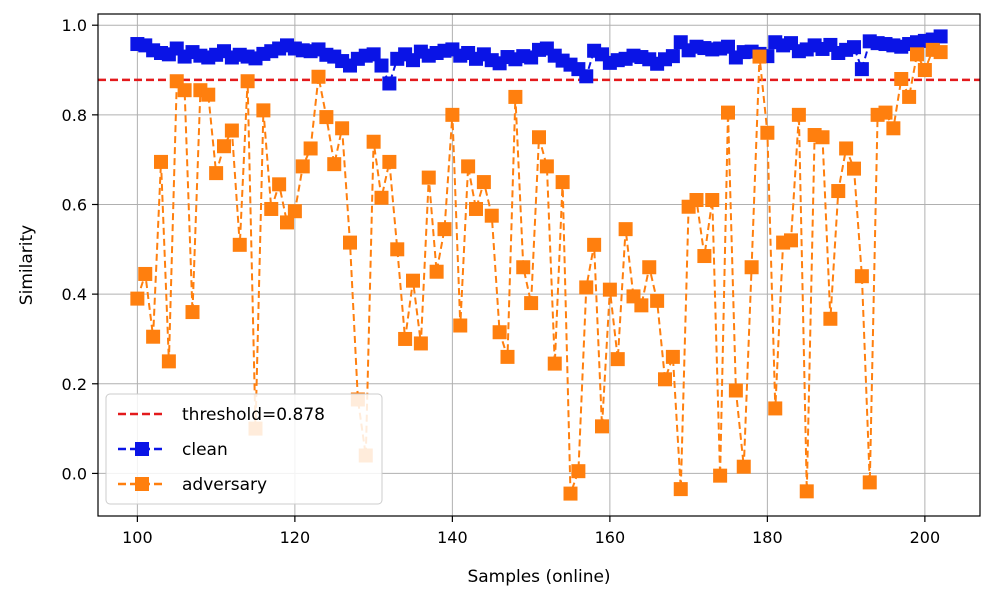 This screenshot has width=996, height=601. Describe the element at coordinates (295, 537) in the screenshot. I see `x-tick-label: 120` at that location.